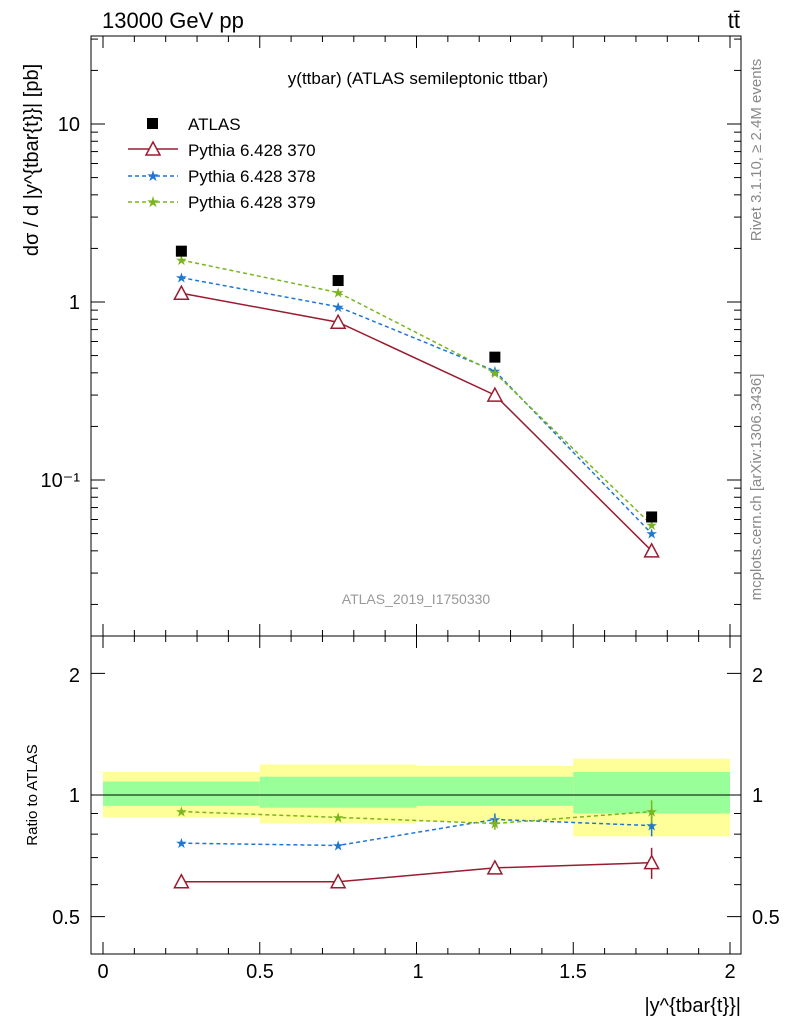  What do you see at coordinates (756, 487) in the screenshot?
I see `mcplots-label: mcplots.cern.ch [arXiv:1306.3436]` at bounding box center [756, 487].